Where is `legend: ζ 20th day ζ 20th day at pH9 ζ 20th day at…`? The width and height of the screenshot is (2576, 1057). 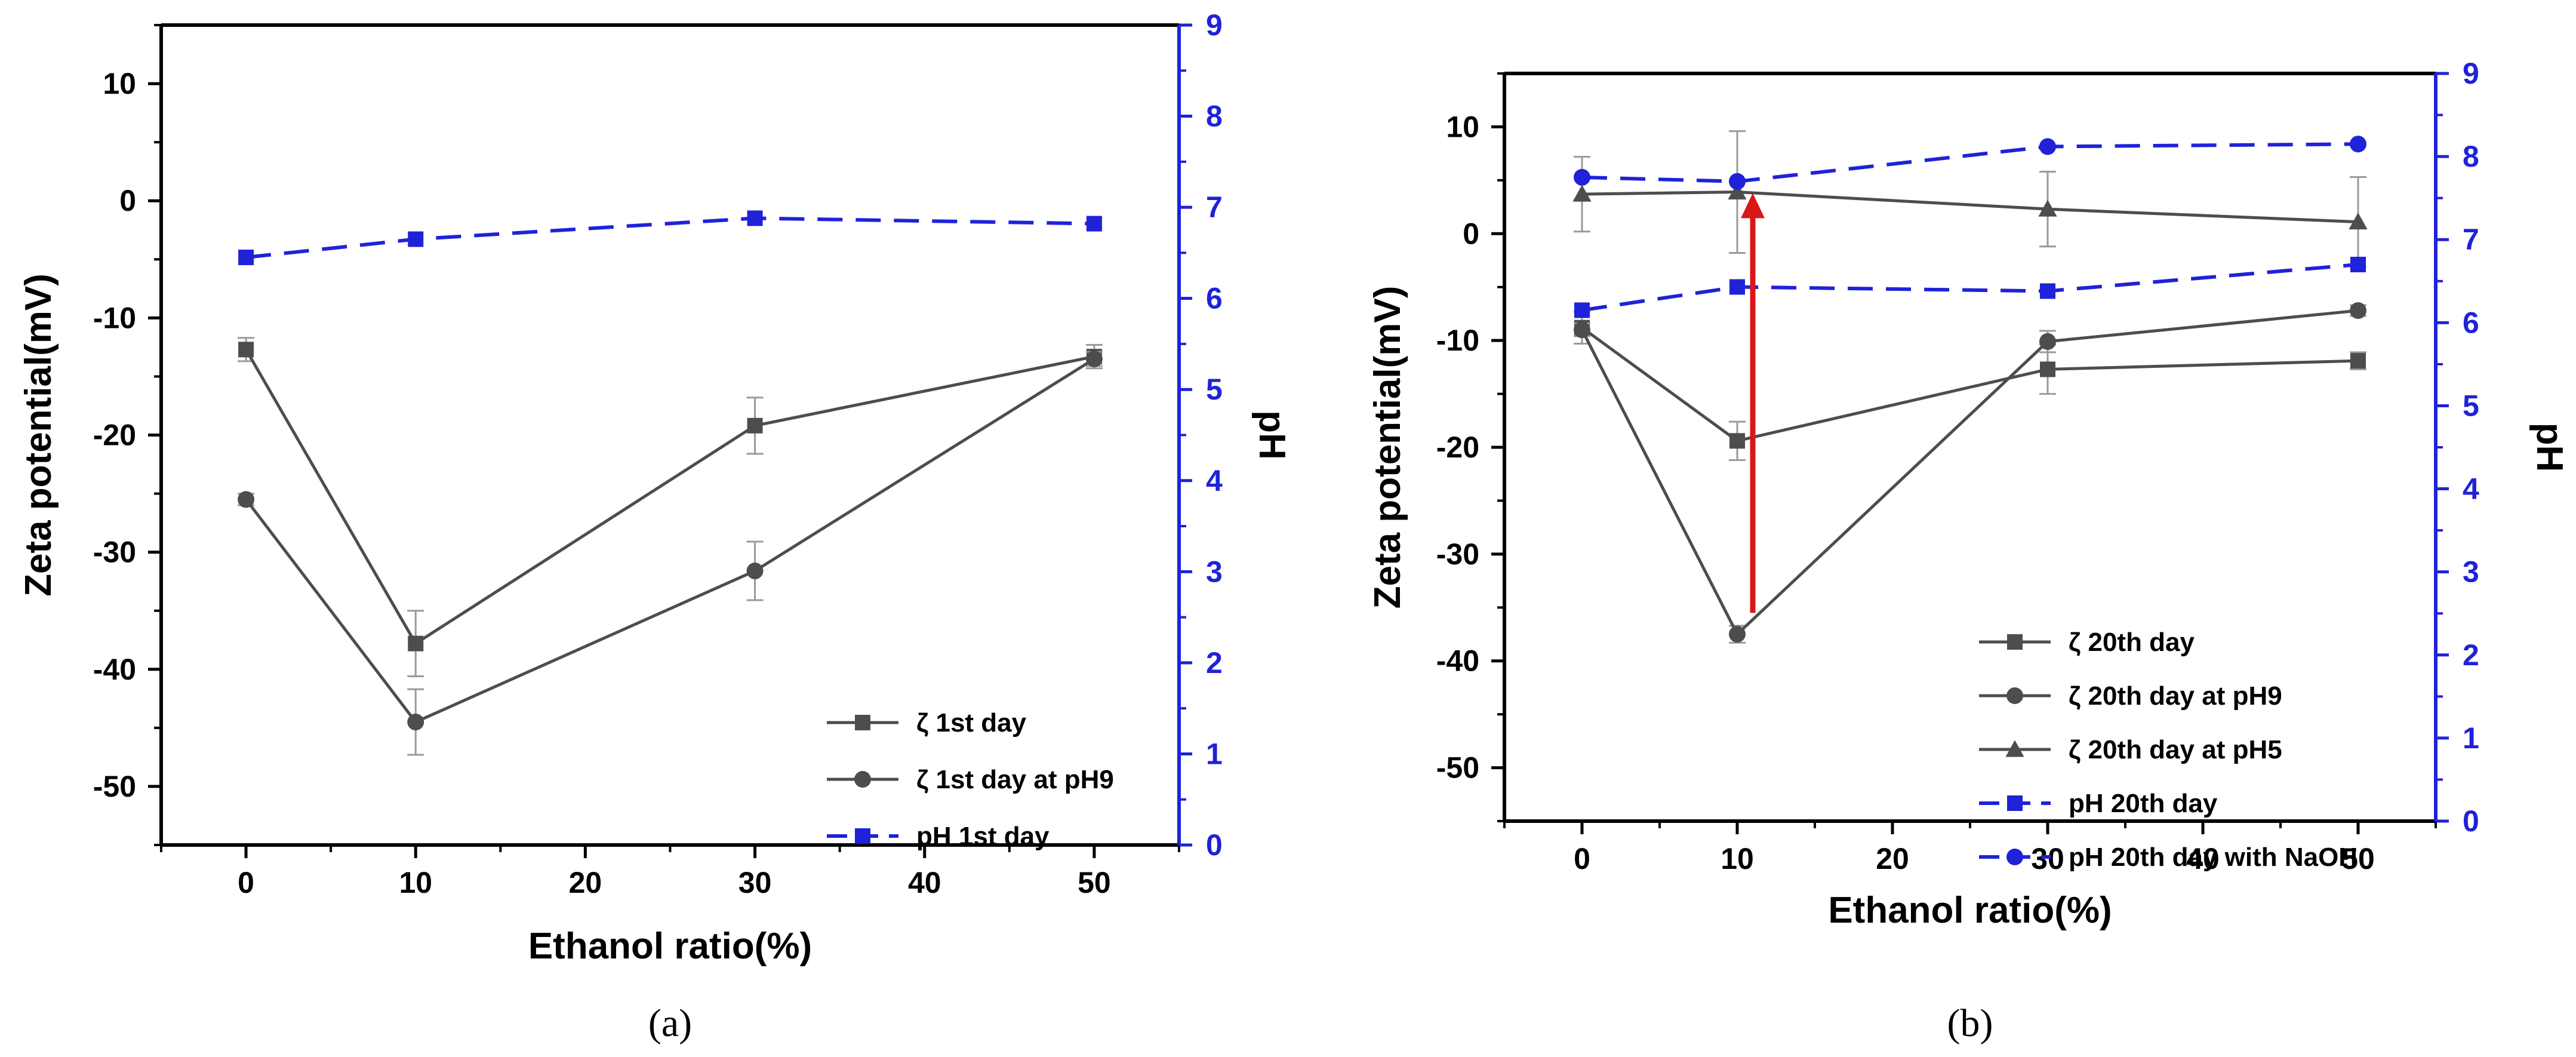 legend: ζ 20th day ζ 20th day at pH9 ζ 20th day at… is located at coordinates (2168, 750).